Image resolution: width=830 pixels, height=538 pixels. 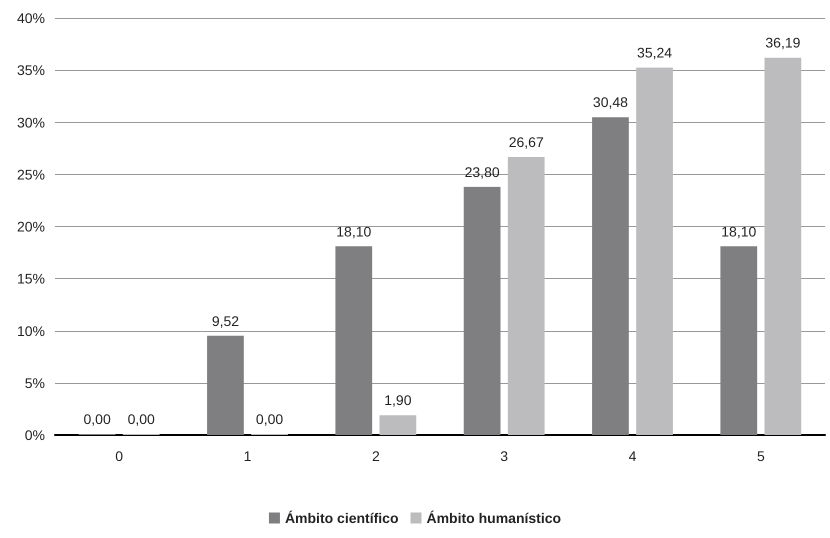 What do you see at coordinates (783, 42) in the screenshot?
I see `data-label: 36,19` at bounding box center [783, 42].